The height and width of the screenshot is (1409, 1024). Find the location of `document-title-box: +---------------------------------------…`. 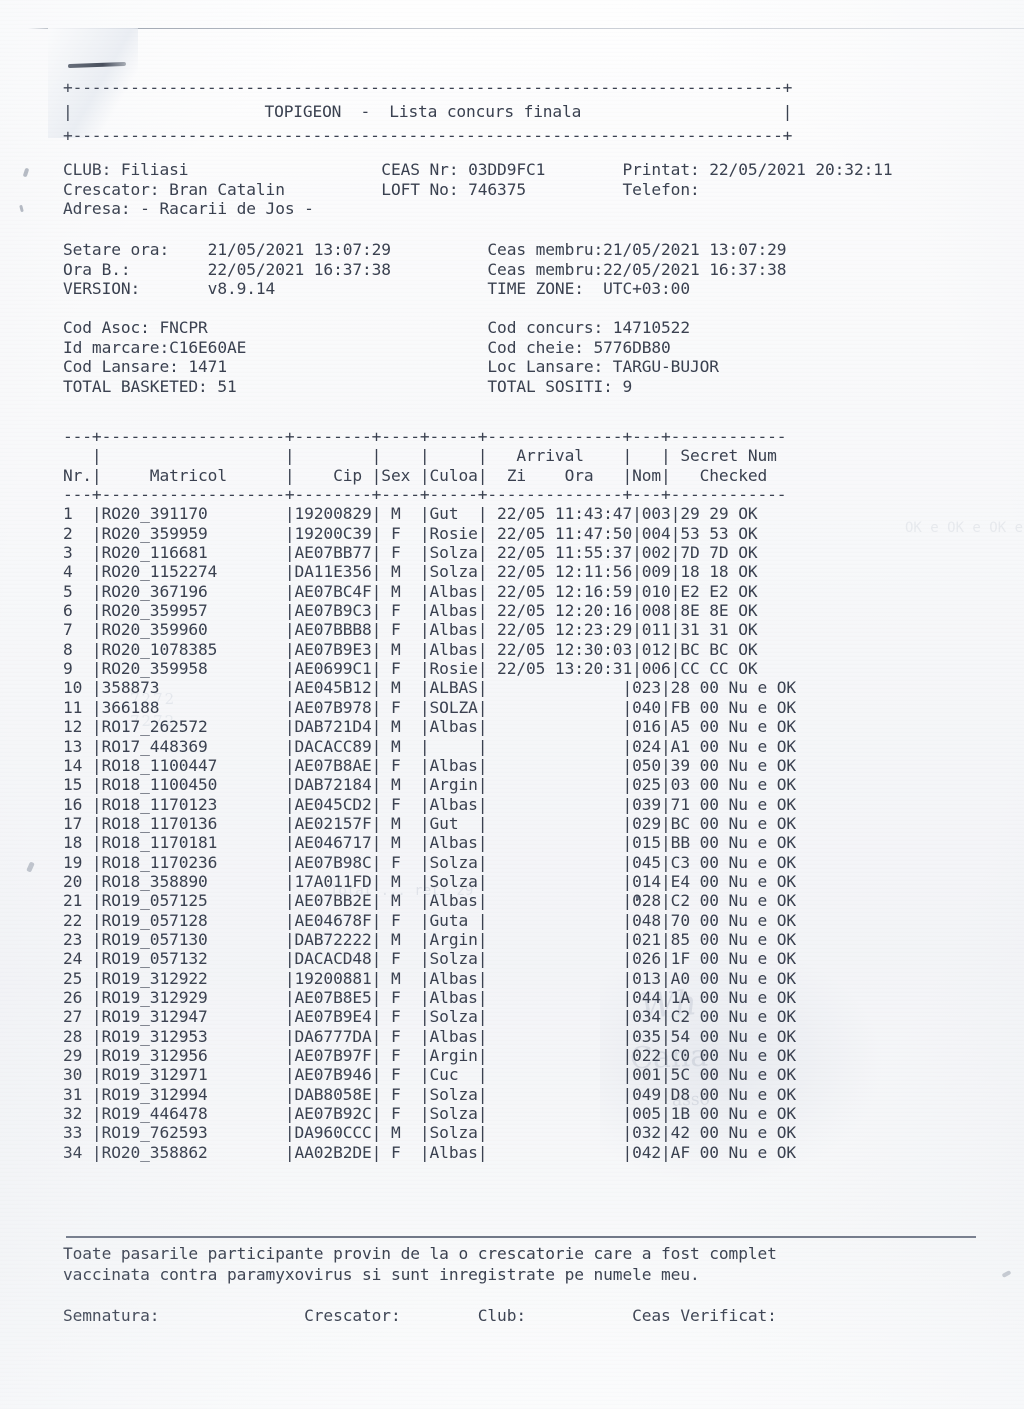

document-title-box: +---------------------------------------… is located at coordinates (428, 111).